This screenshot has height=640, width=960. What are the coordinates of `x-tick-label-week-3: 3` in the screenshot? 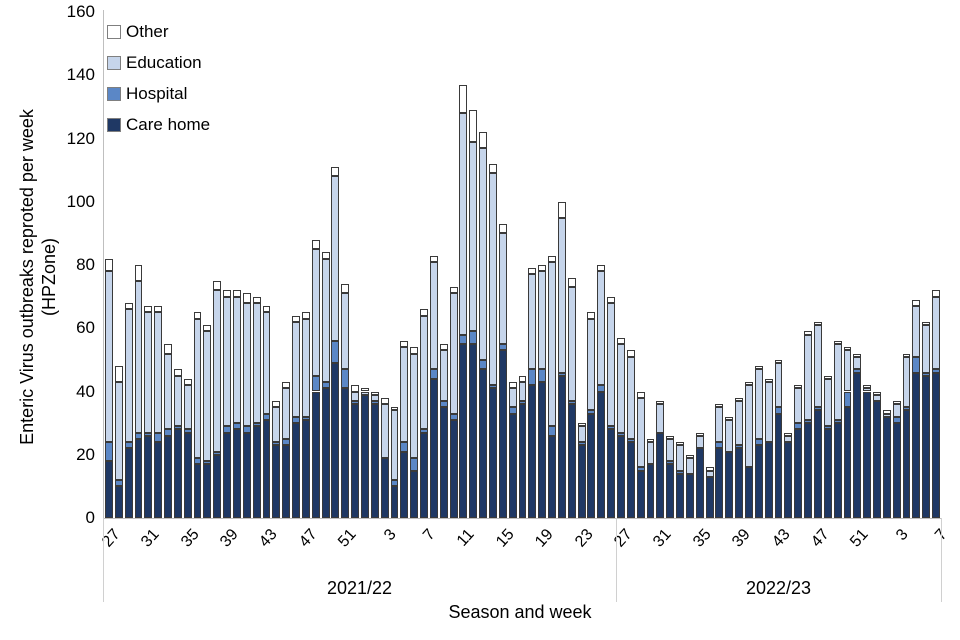 It's located at (390, 535).